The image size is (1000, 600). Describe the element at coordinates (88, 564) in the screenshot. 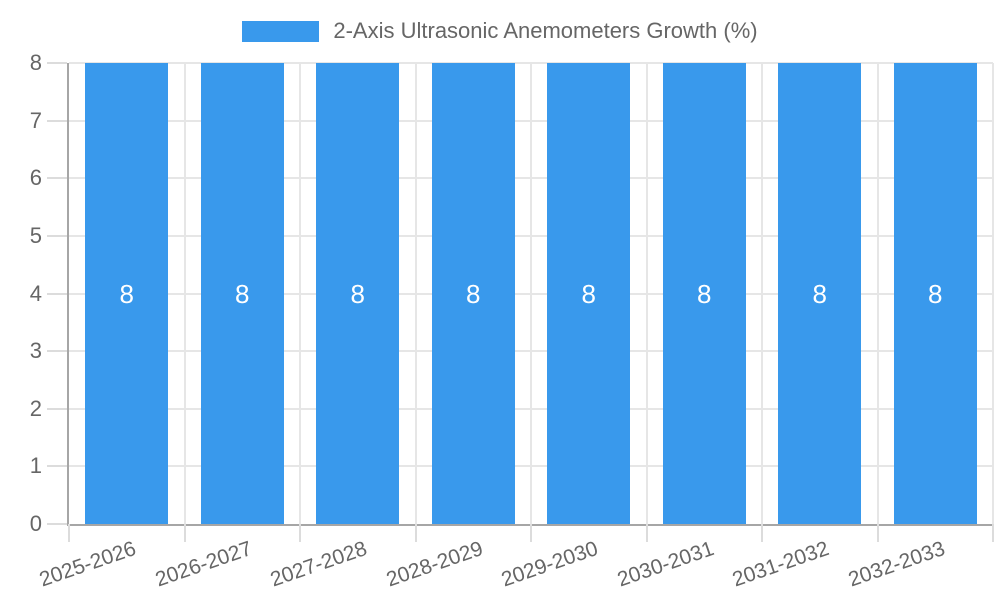

I see `x-axis-tick-label: 2025-2026` at that location.